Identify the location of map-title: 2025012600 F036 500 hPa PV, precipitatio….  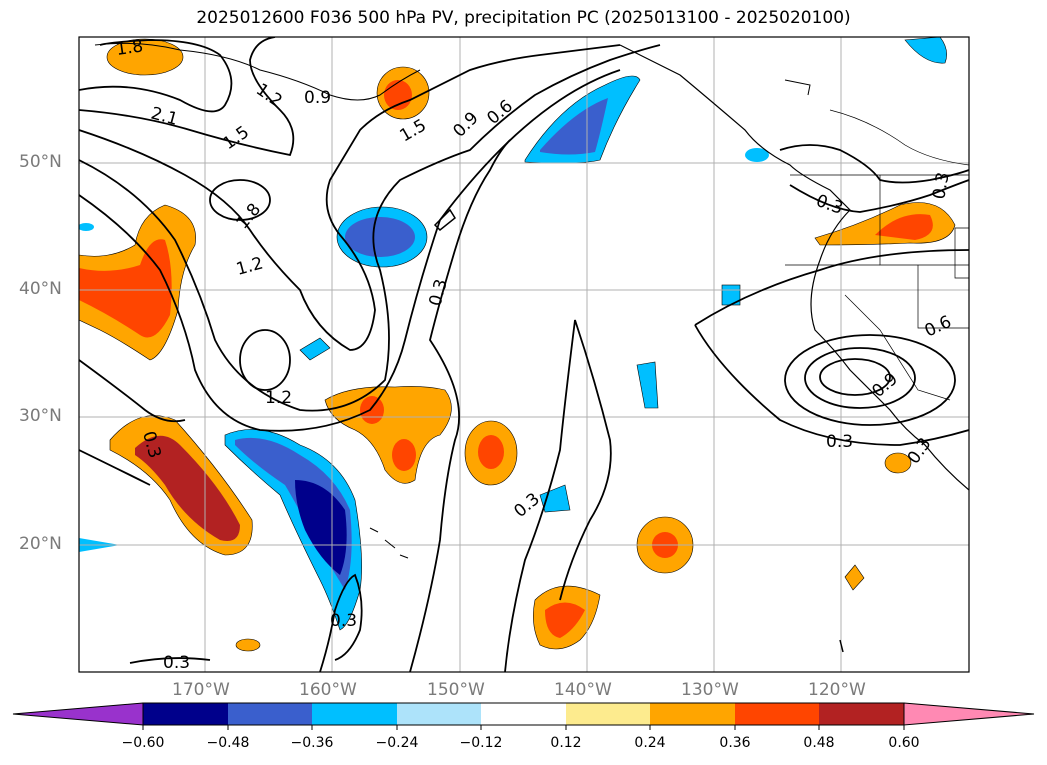
(523, 18).